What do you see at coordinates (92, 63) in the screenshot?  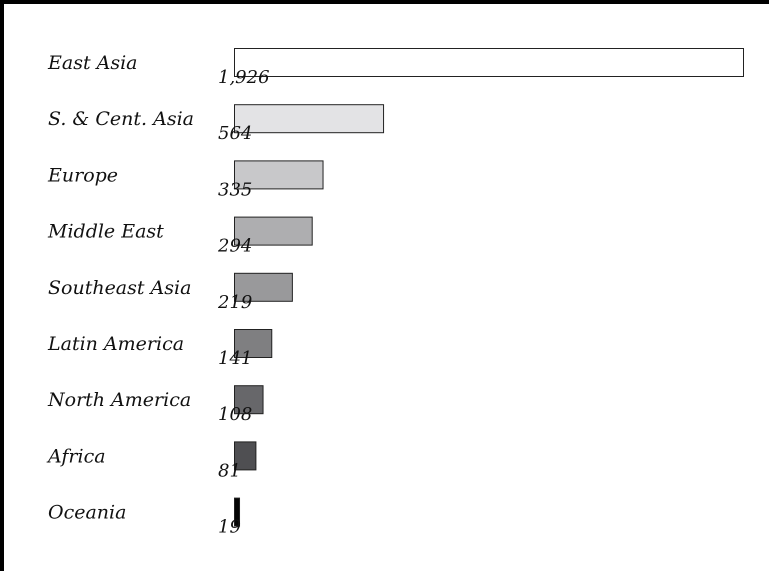 I see `category-label: East Asia` at bounding box center [92, 63].